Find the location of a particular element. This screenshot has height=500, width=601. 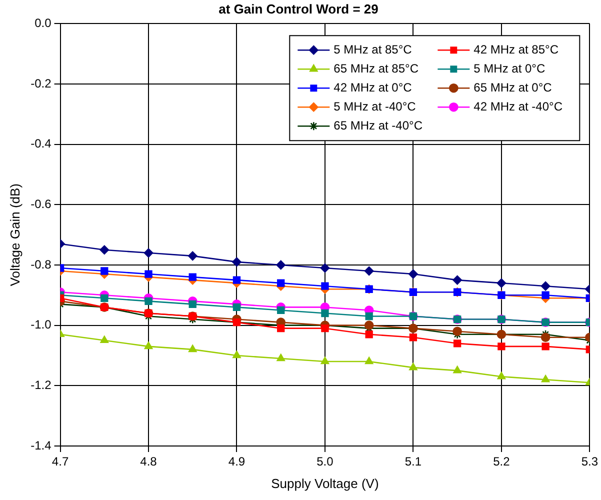

legend-label: 42 MHz at 0°C is located at coordinates (373, 87).